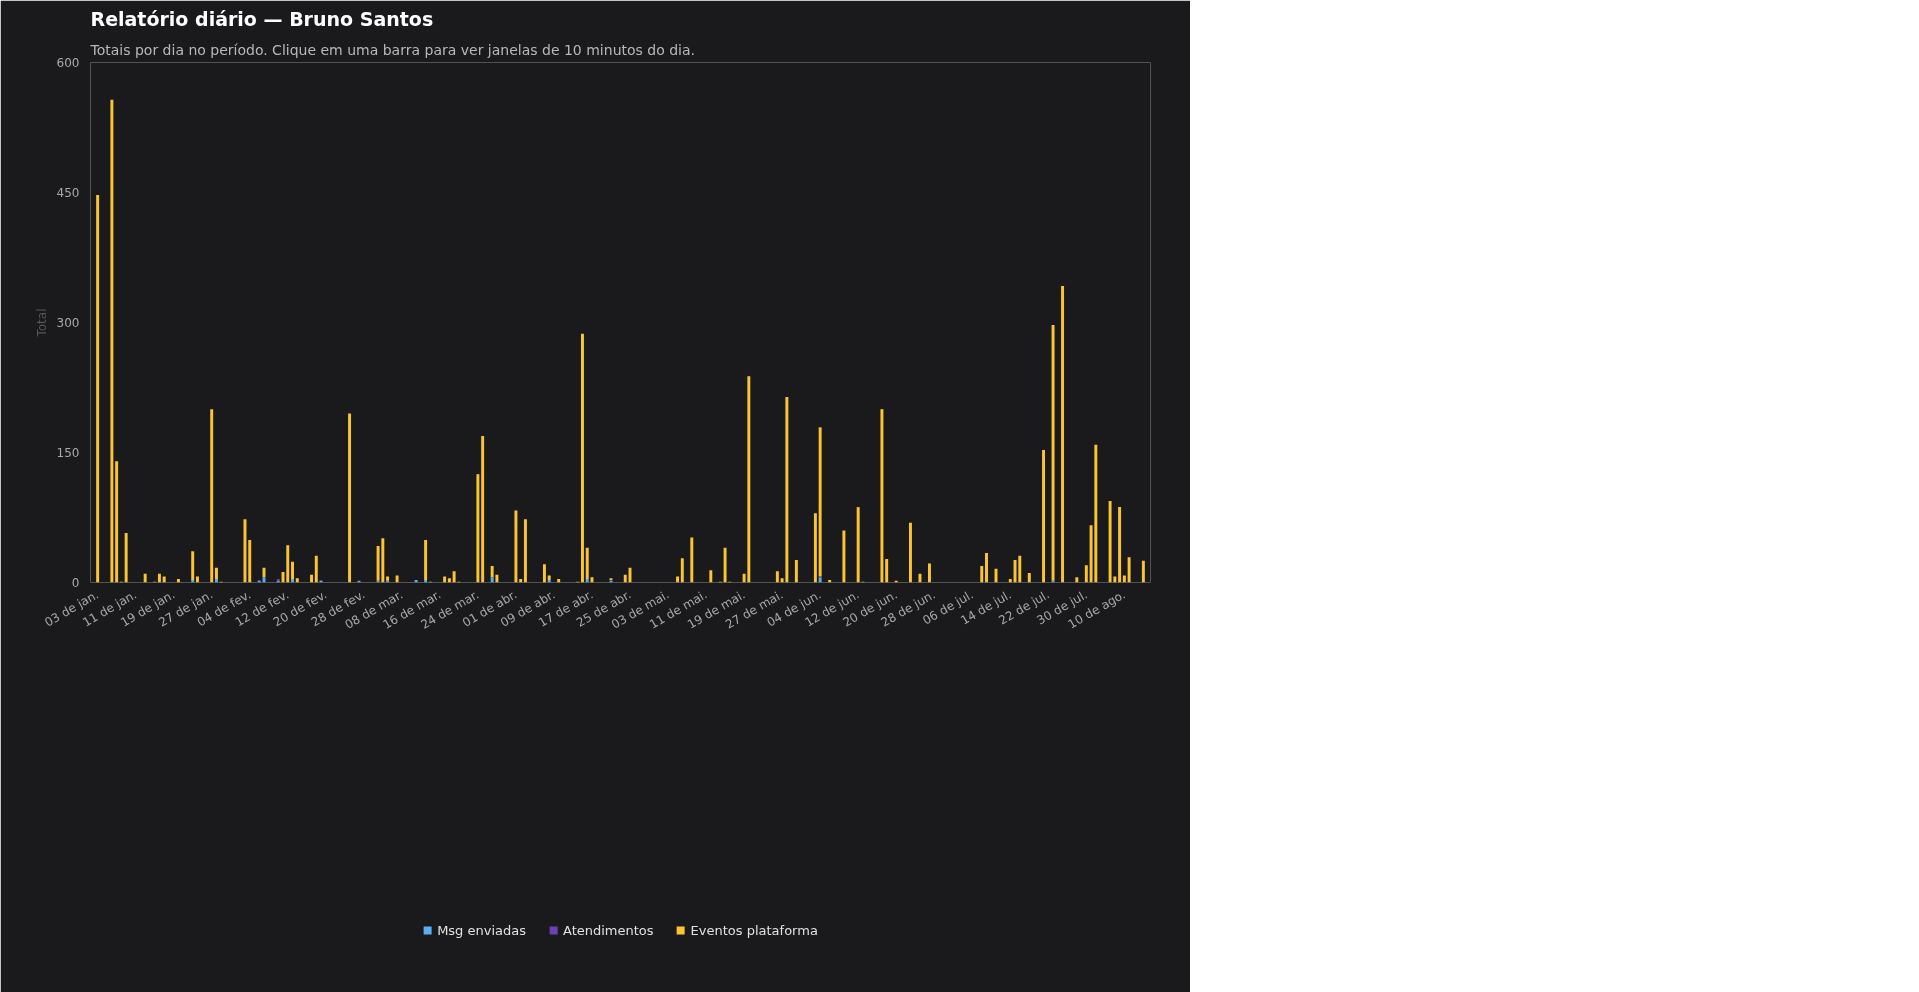  I want to click on legend-label: Atendimentos, so click(608, 930).